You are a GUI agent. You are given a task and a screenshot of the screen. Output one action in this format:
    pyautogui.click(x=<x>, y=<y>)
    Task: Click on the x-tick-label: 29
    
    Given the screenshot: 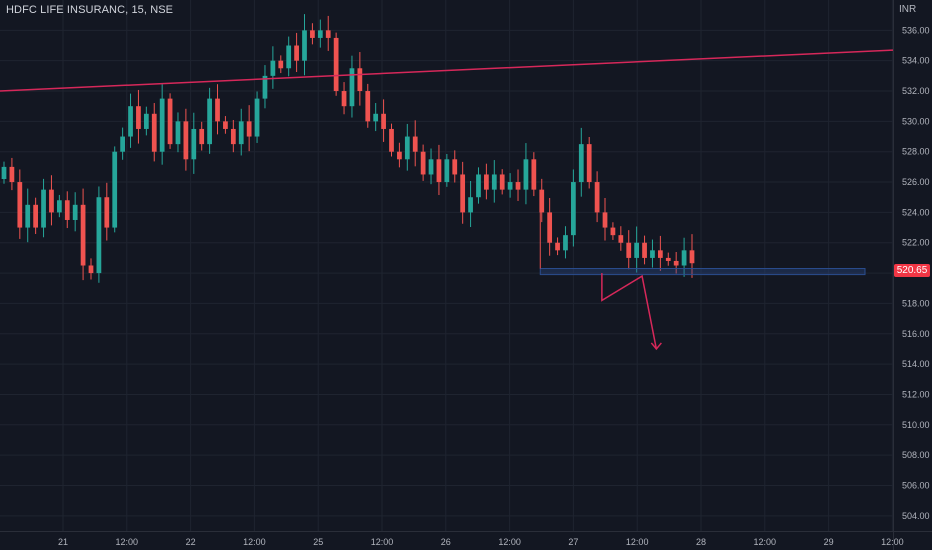 What is the action you would take?
    pyautogui.click(x=829, y=542)
    